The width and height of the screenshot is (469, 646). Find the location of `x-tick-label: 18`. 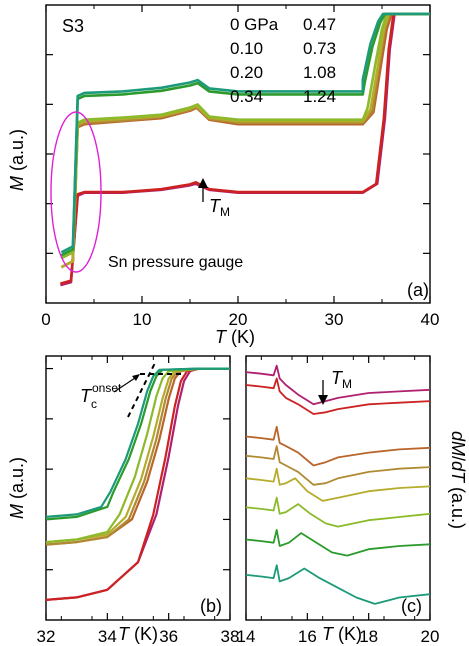

x-tick-label: 18 is located at coordinates (368, 636).